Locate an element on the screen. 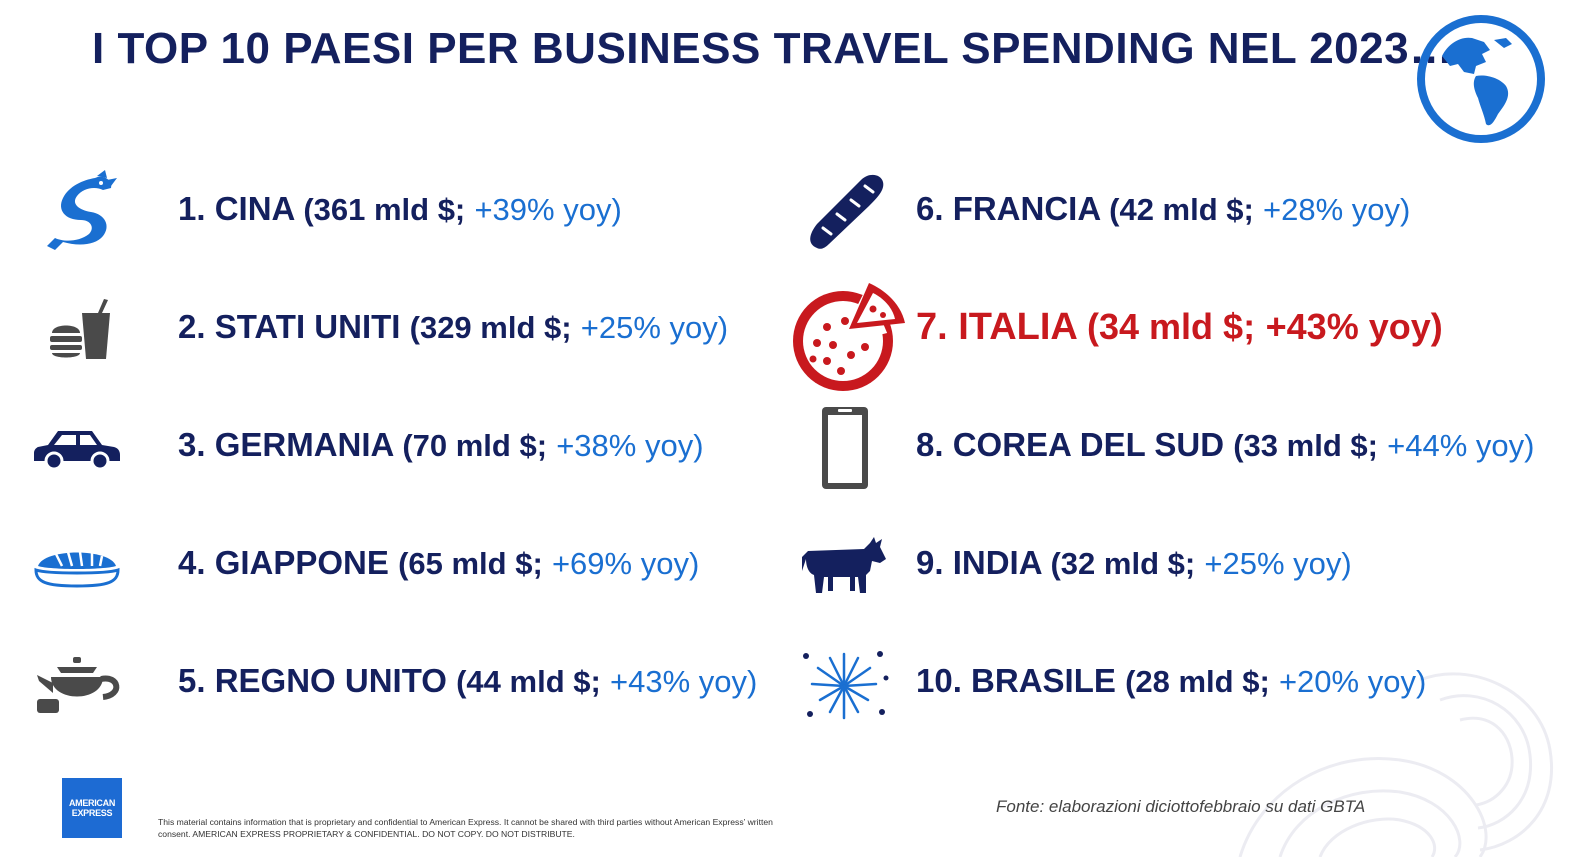 The height and width of the screenshot is (857, 1579). country-name: 9. INDIA is located at coordinates (979, 562).